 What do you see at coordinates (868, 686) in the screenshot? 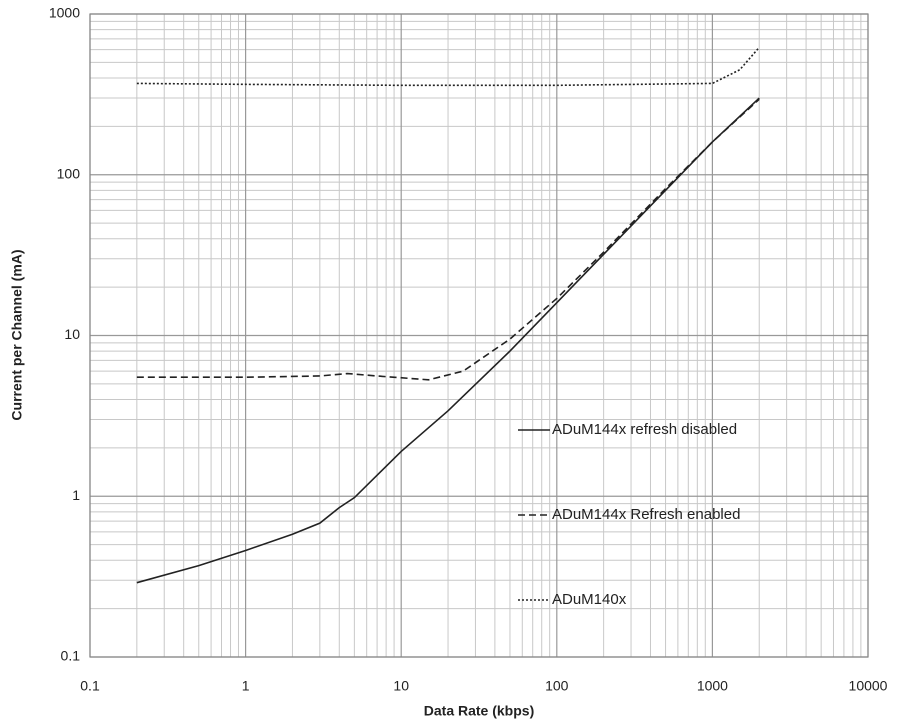
I see `x-tick-label: 10000` at bounding box center [868, 686].